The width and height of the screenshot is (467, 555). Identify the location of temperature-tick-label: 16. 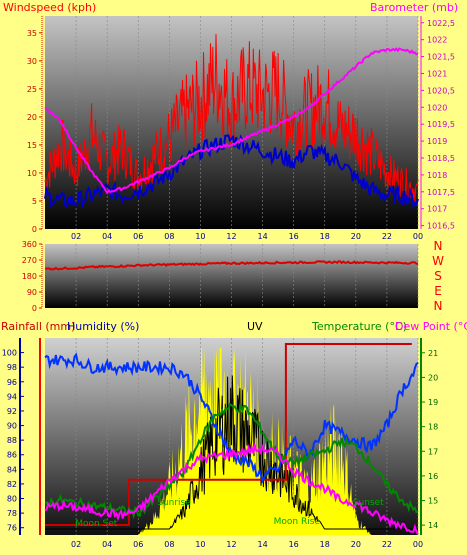
(433, 476).